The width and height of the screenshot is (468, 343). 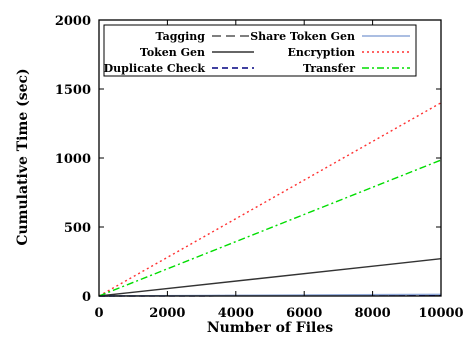 What do you see at coordinates (440, 313) in the screenshot?
I see `x-tick-label: 10000` at bounding box center [440, 313].